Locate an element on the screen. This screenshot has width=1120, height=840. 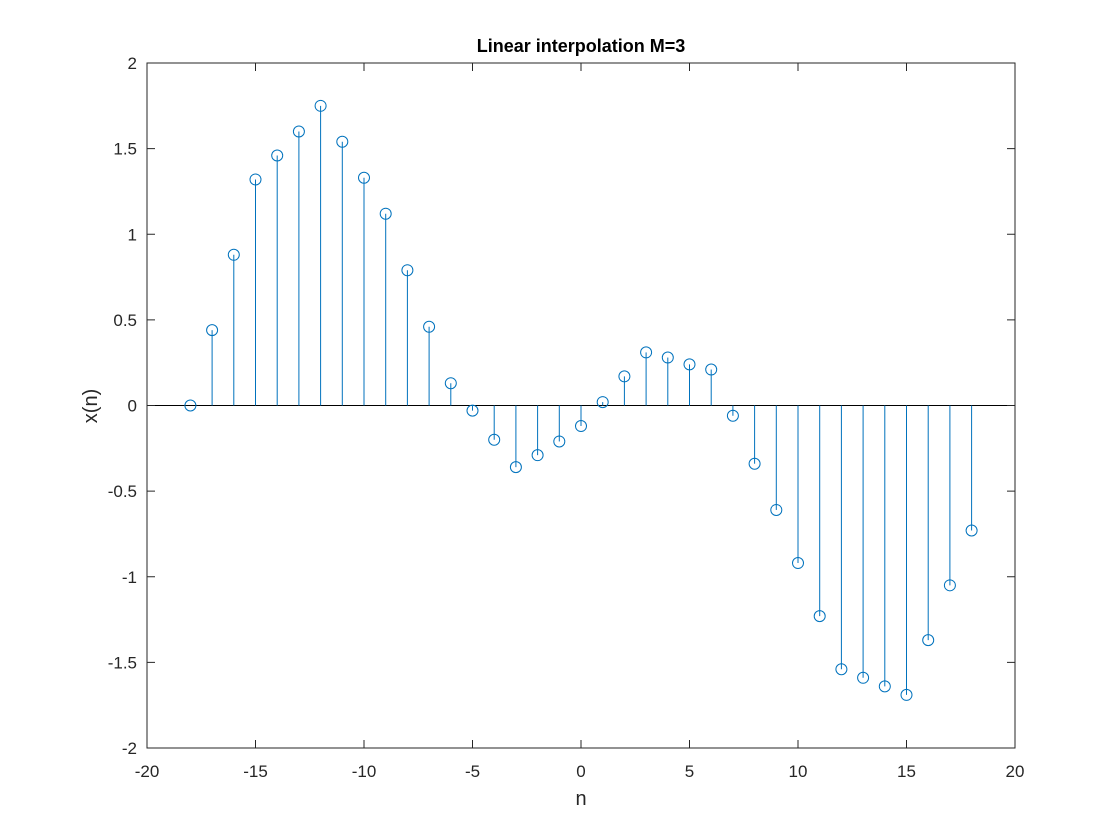
y-tick-label: -1 is located at coordinates (129, 577).